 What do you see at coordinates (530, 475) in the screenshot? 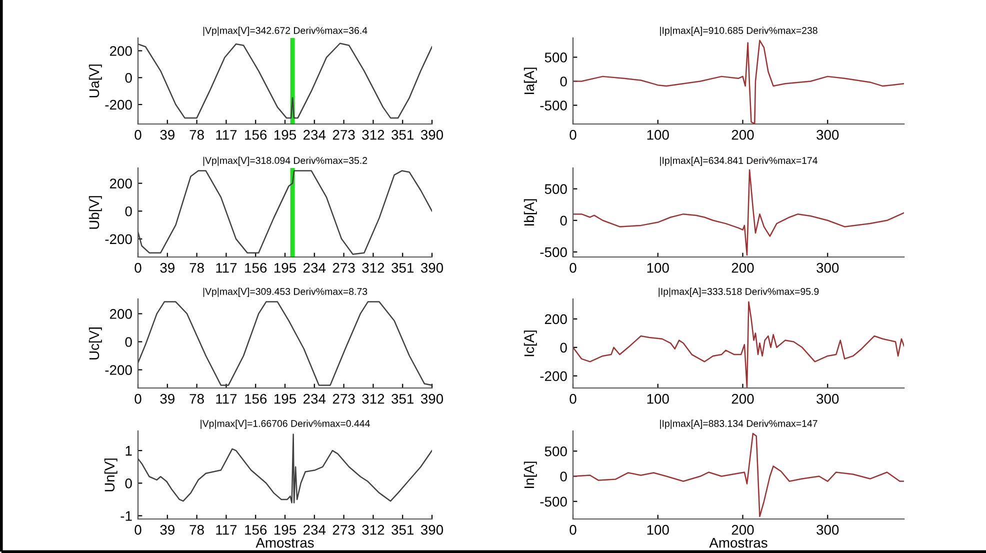
I see `y-axis-title: In[A]` at bounding box center [530, 475].